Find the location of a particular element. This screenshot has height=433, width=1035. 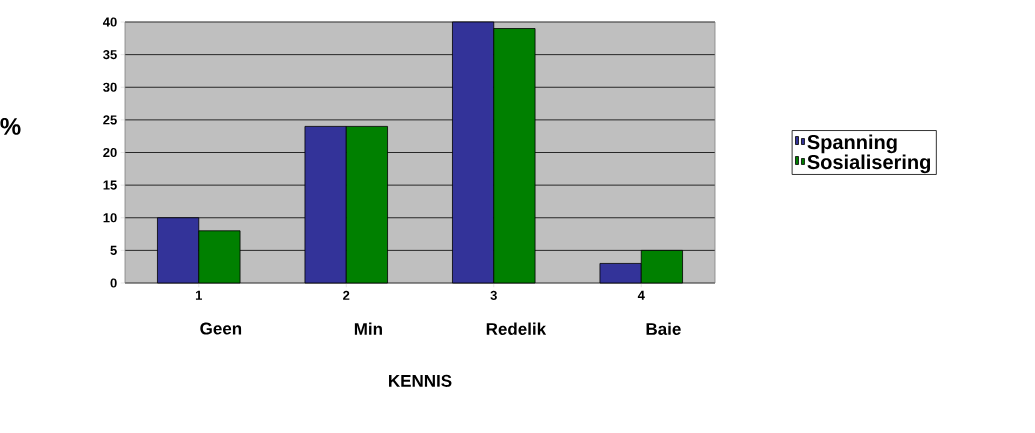

y-tick-label: 10 is located at coordinates (110, 218).